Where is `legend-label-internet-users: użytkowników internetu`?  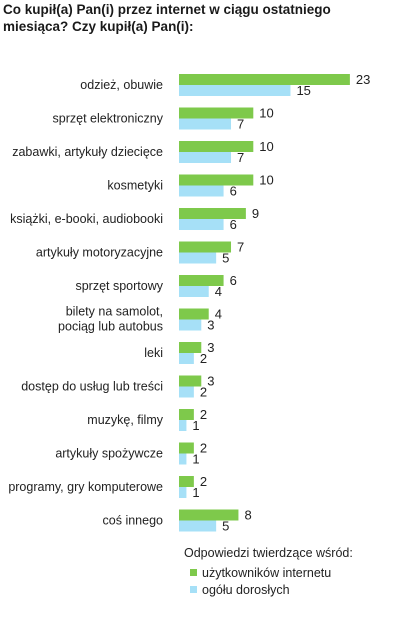 legend-label-internet-users: użytkowników internetu is located at coordinates (267, 572).